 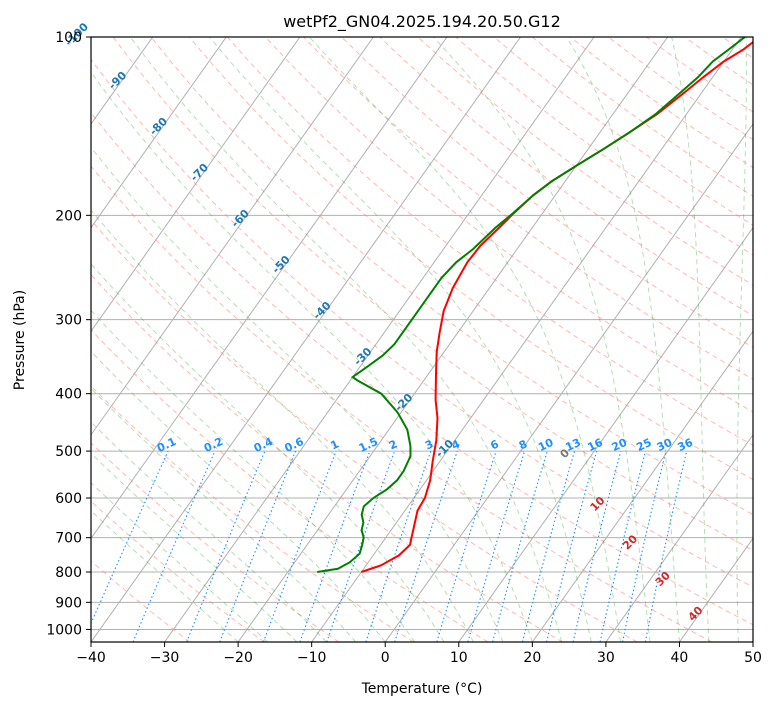 I want to click on x-tick-label: −10, so click(x=312, y=658).